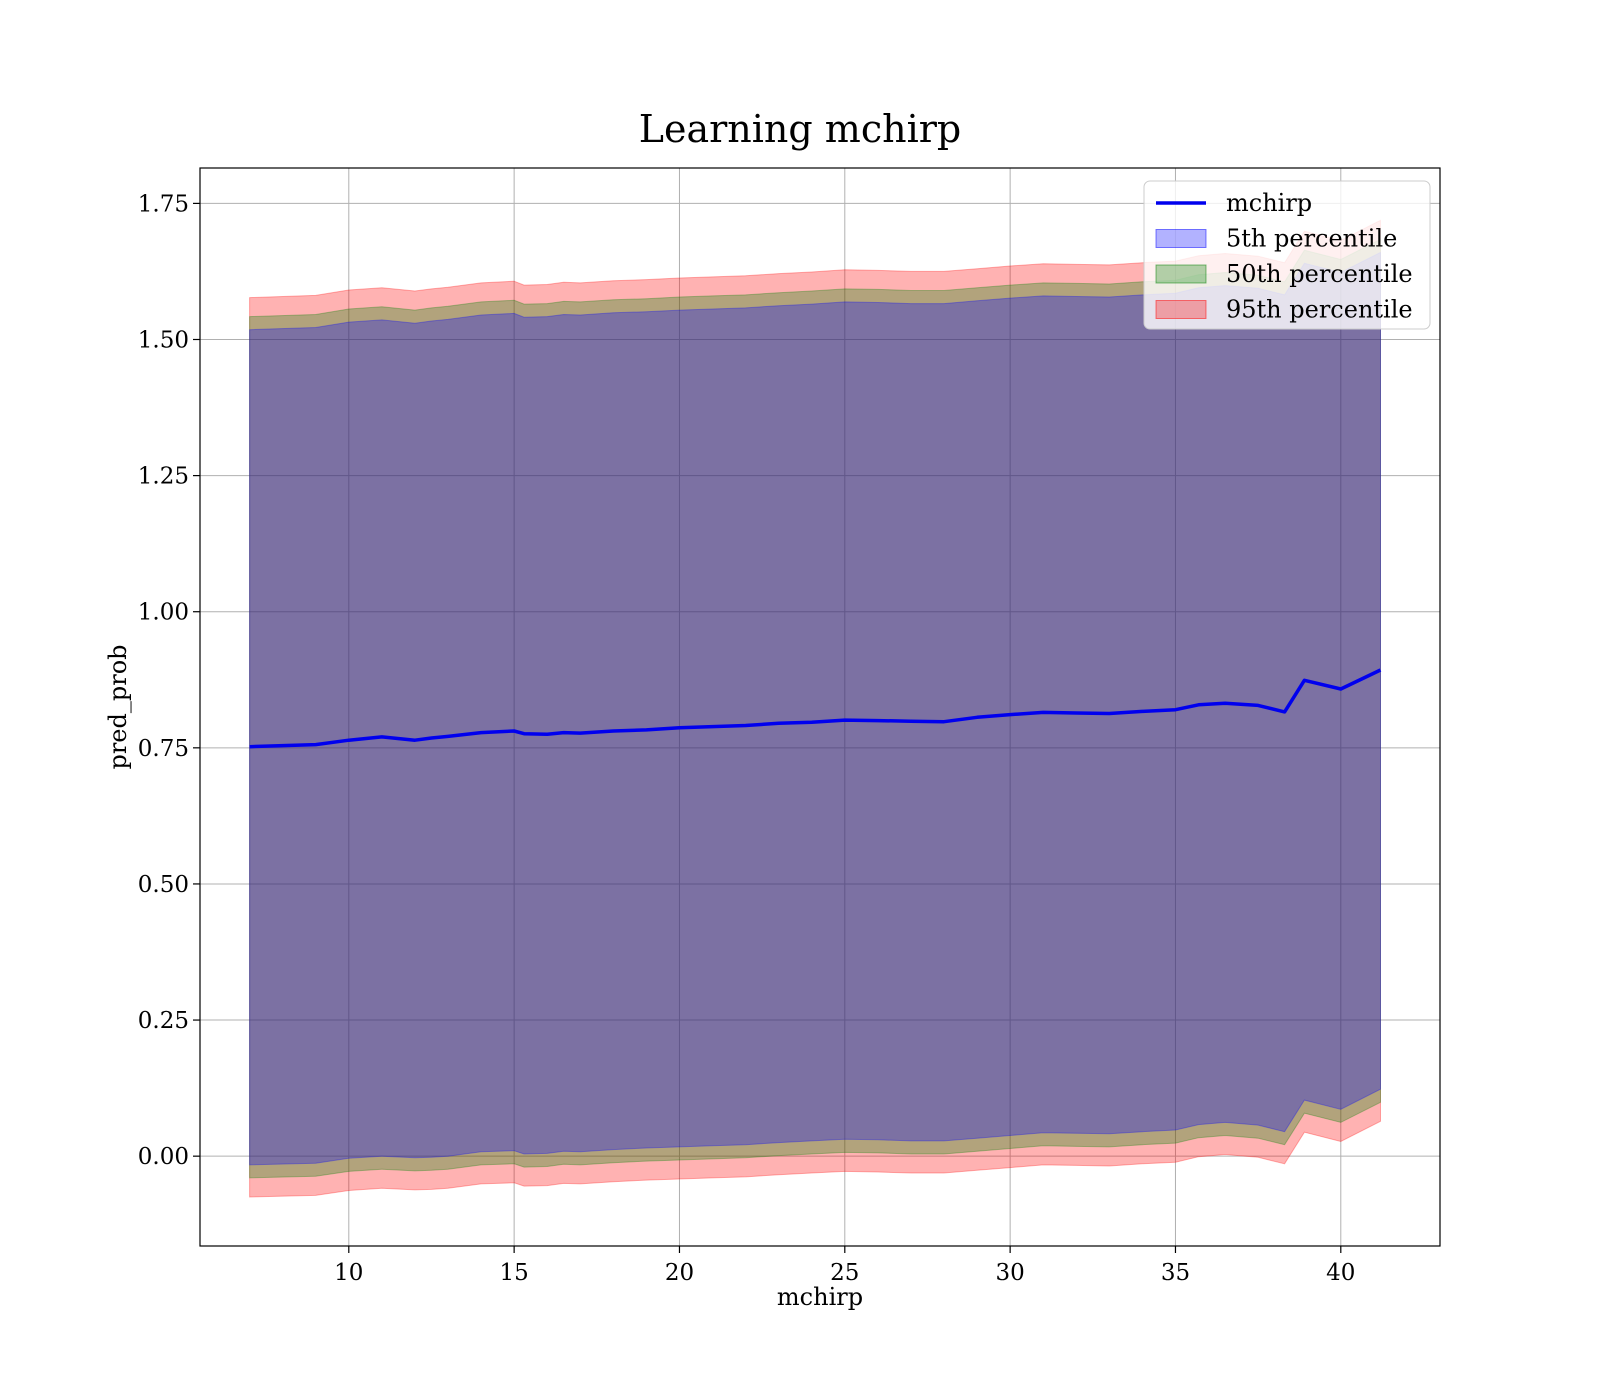 Image resolution: width=1600 pixels, height=1400 pixels. What do you see at coordinates (1269, 203) in the screenshot?
I see `legend-label: mchirp` at bounding box center [1269, 203].